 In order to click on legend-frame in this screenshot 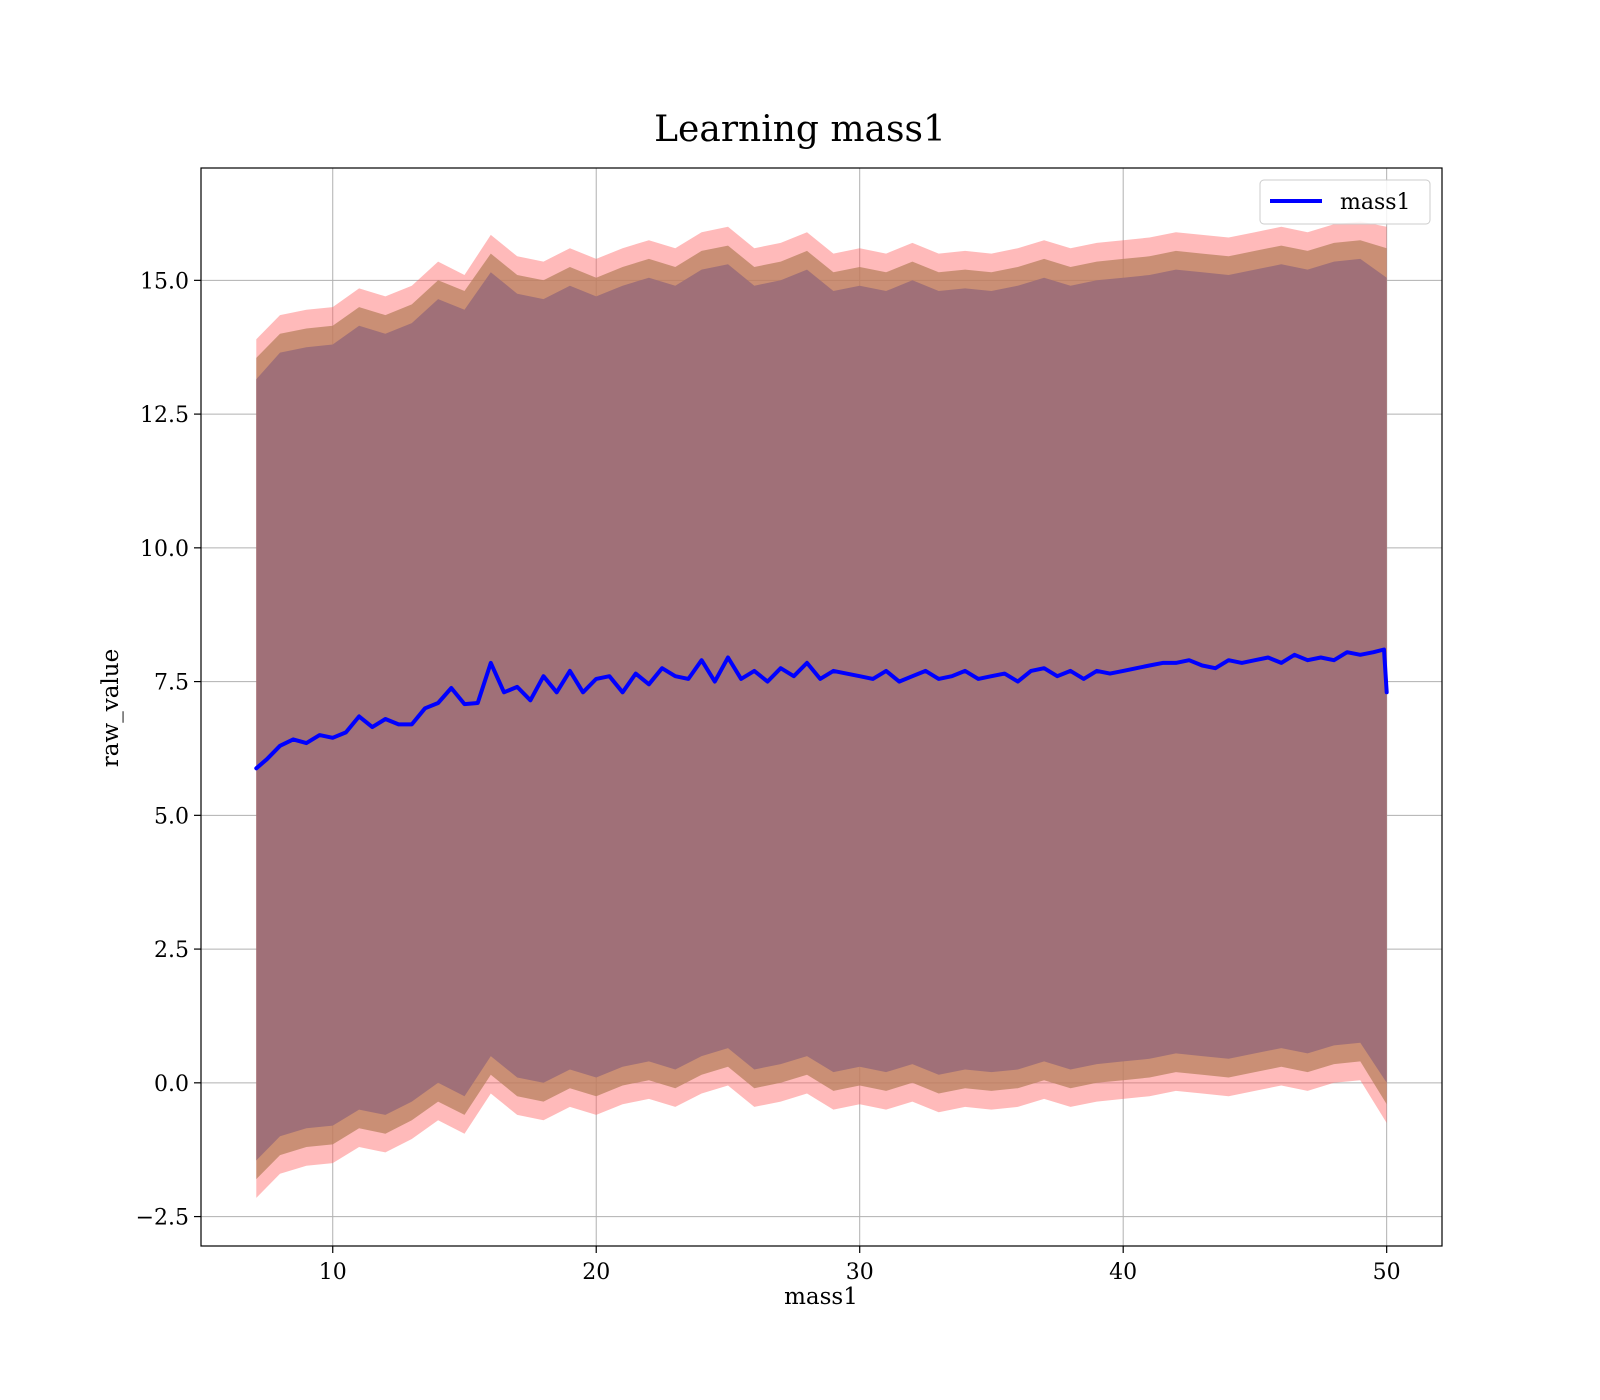, I will do `click(1345, 202)`.